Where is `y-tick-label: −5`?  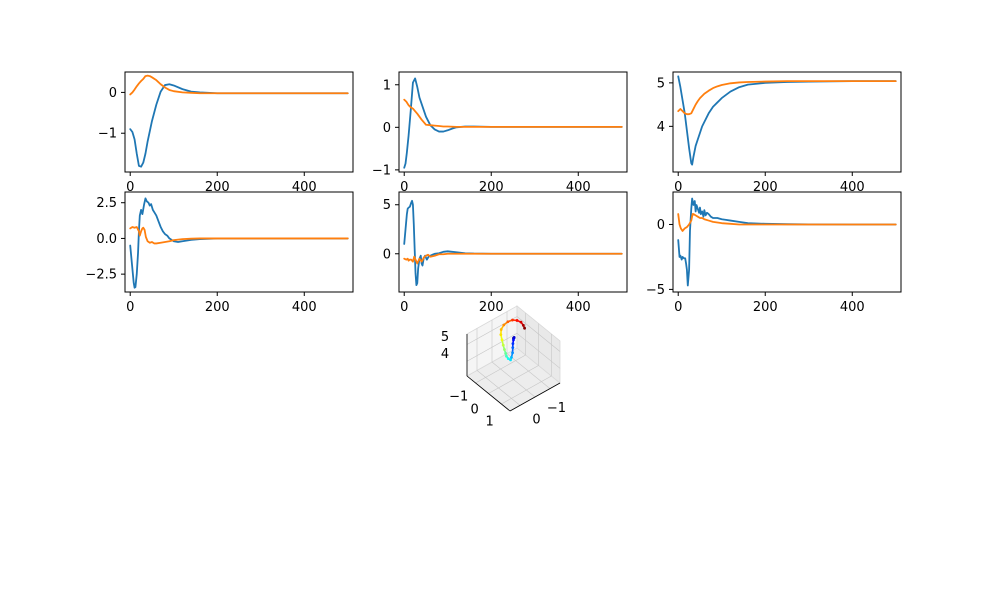 y-tick-label: −5 is located at coordinates (655, 290).